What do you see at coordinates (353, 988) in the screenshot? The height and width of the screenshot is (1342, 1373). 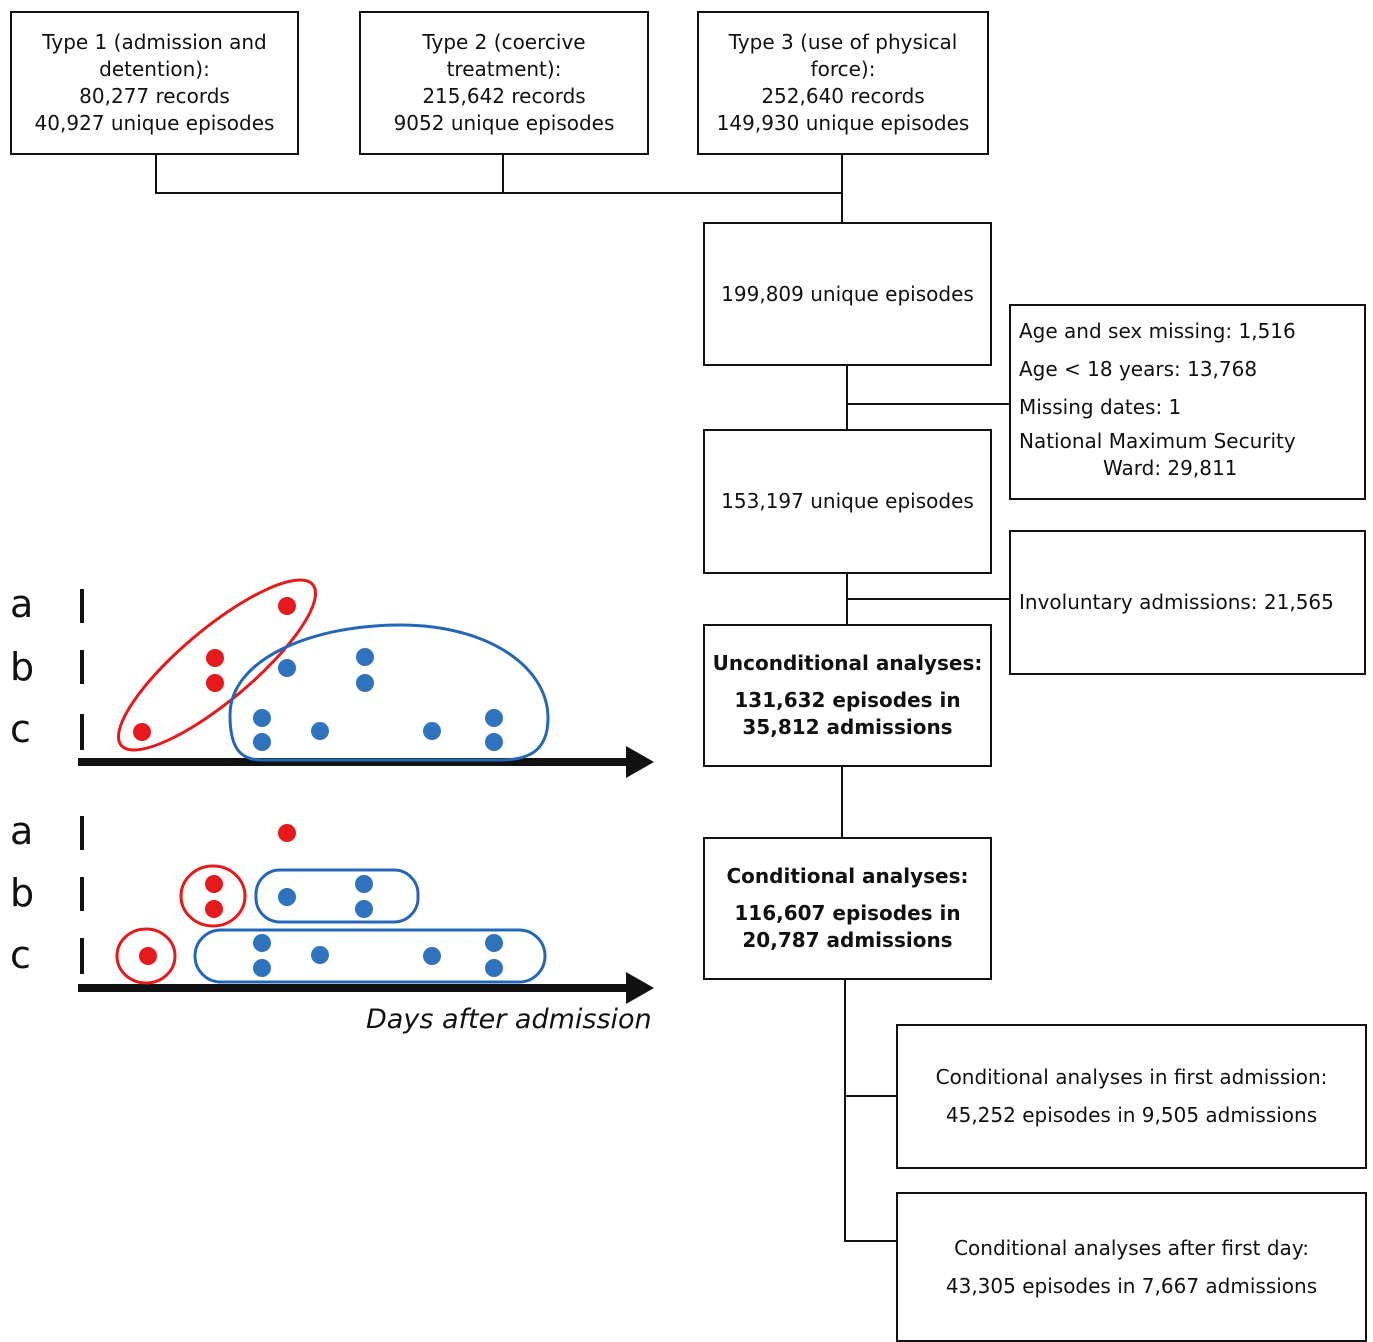 I see `time-axis-bottom` at bounding box center [353, 988].